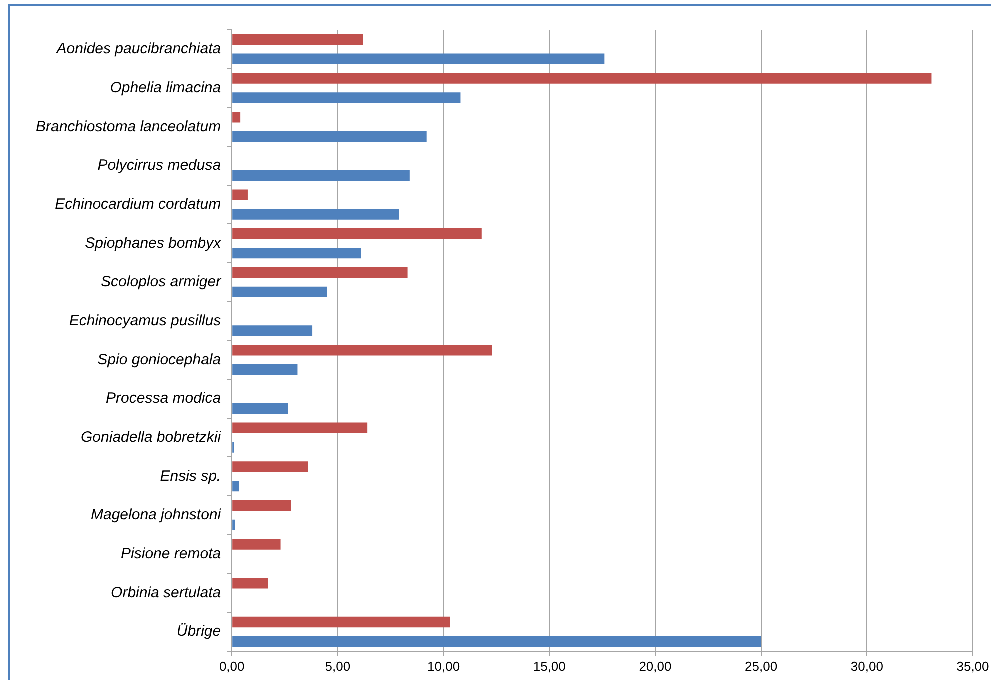 The width and height of the screenshot is (995, 684). I want to click on y-tick-label: Pisione remota, so click(171, 553).